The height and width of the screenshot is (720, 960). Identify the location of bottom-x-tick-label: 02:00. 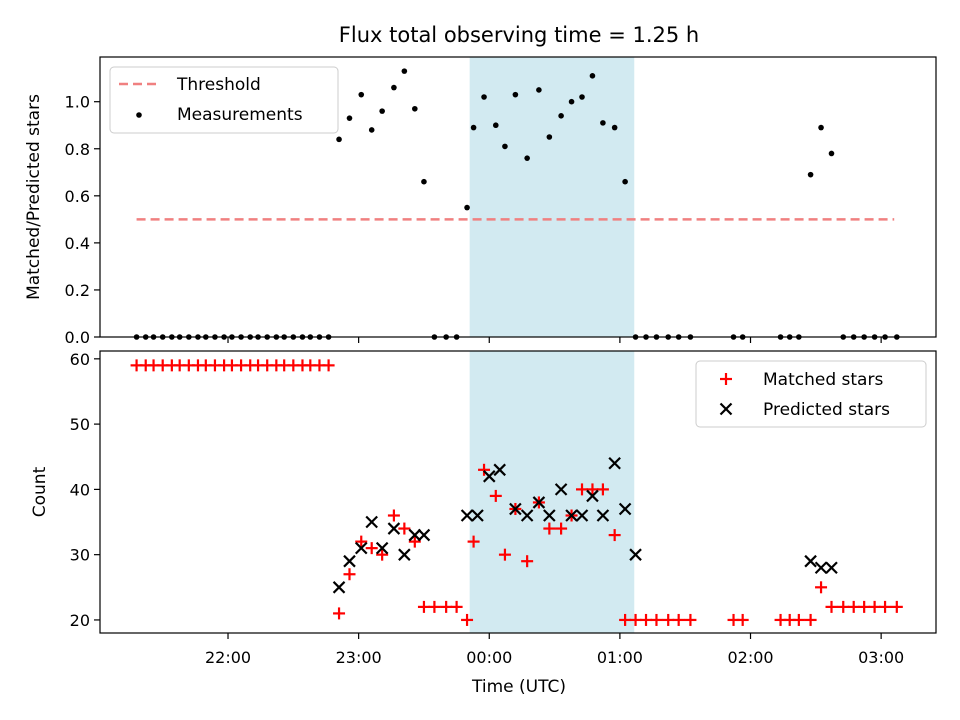
(750, 657).